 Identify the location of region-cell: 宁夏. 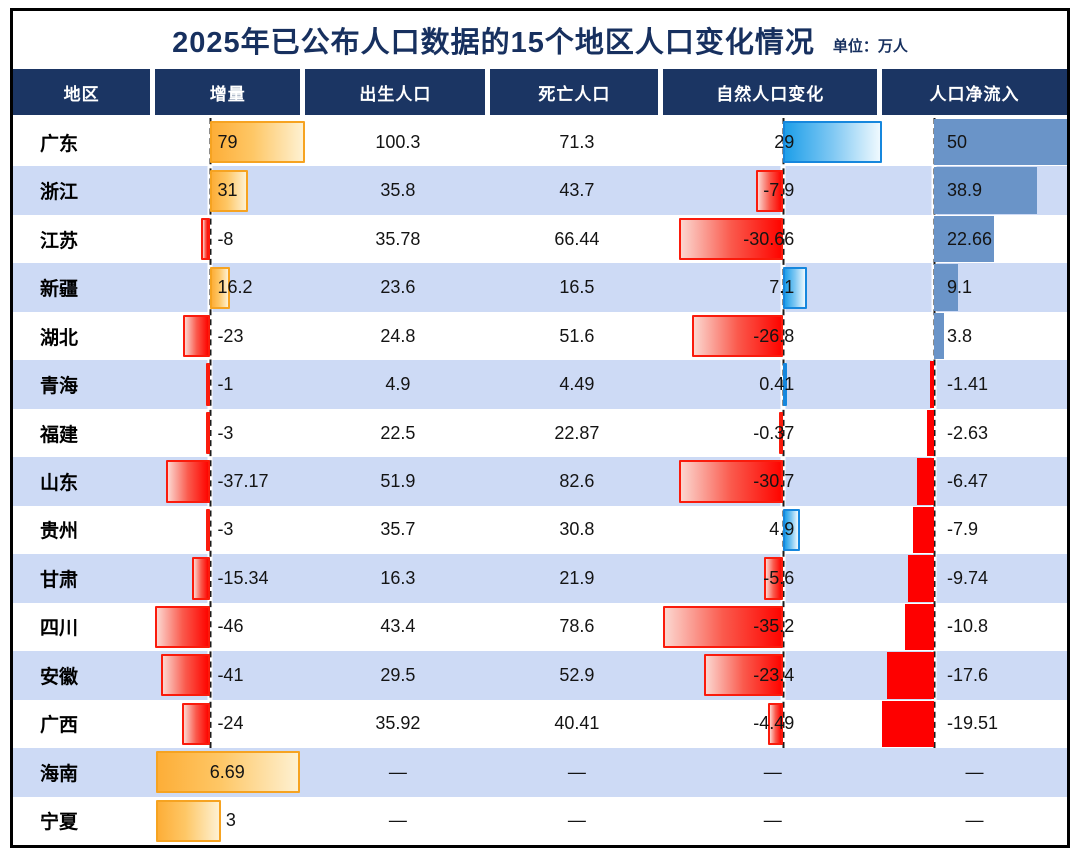
(84, 821).